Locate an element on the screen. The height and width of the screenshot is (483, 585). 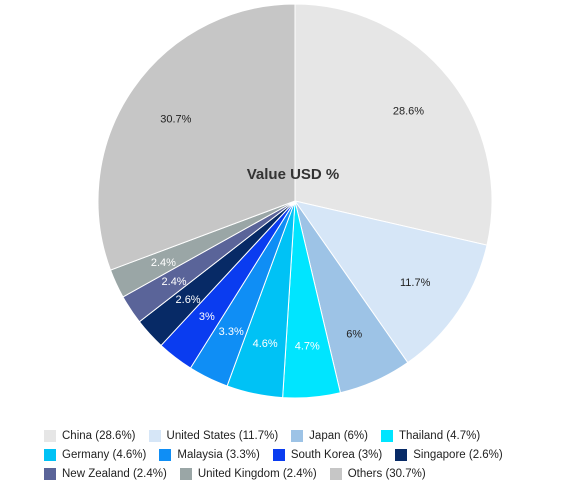
legend-item: Germany (4.6%) is located at coordinates (95, 454).